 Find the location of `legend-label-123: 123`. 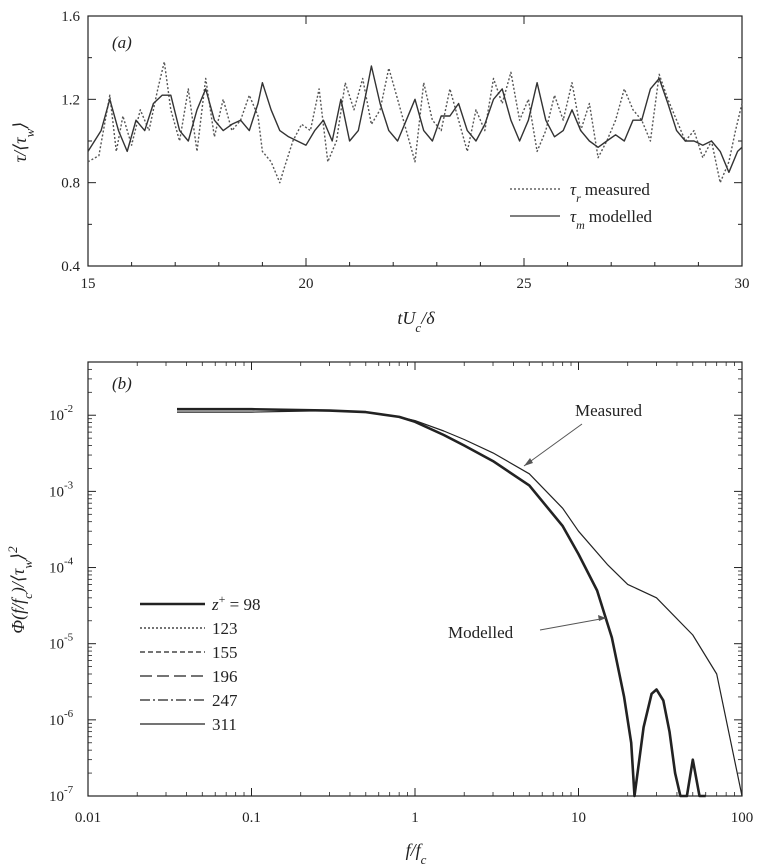

legend-label-123: 123 is located at coordinates (225, 628).